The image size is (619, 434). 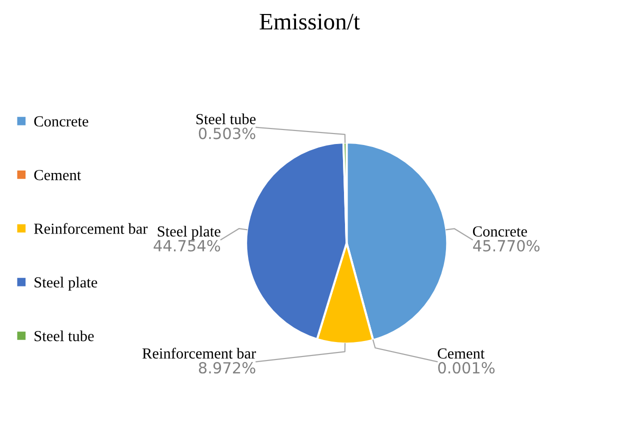 I want to click on slice-label: Cement, so click(x=461, y=353).